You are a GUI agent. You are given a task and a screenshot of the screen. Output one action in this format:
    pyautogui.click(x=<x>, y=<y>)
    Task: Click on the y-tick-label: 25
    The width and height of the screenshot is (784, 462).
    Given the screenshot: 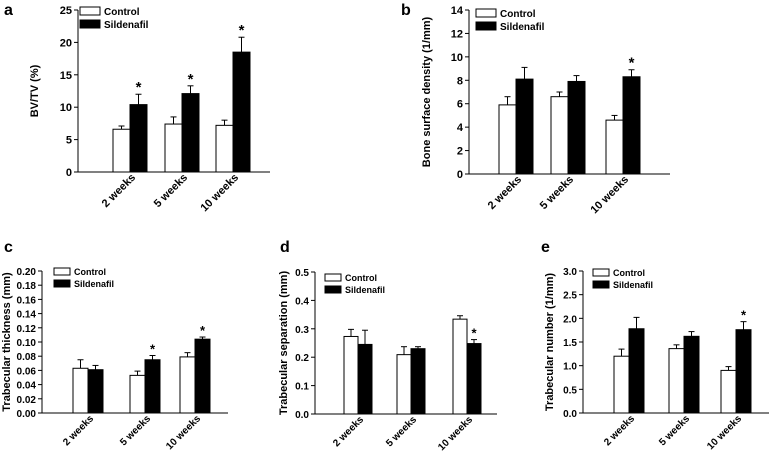 What is the action you would take?
    pyautogui.click(x=66, y=11)
    